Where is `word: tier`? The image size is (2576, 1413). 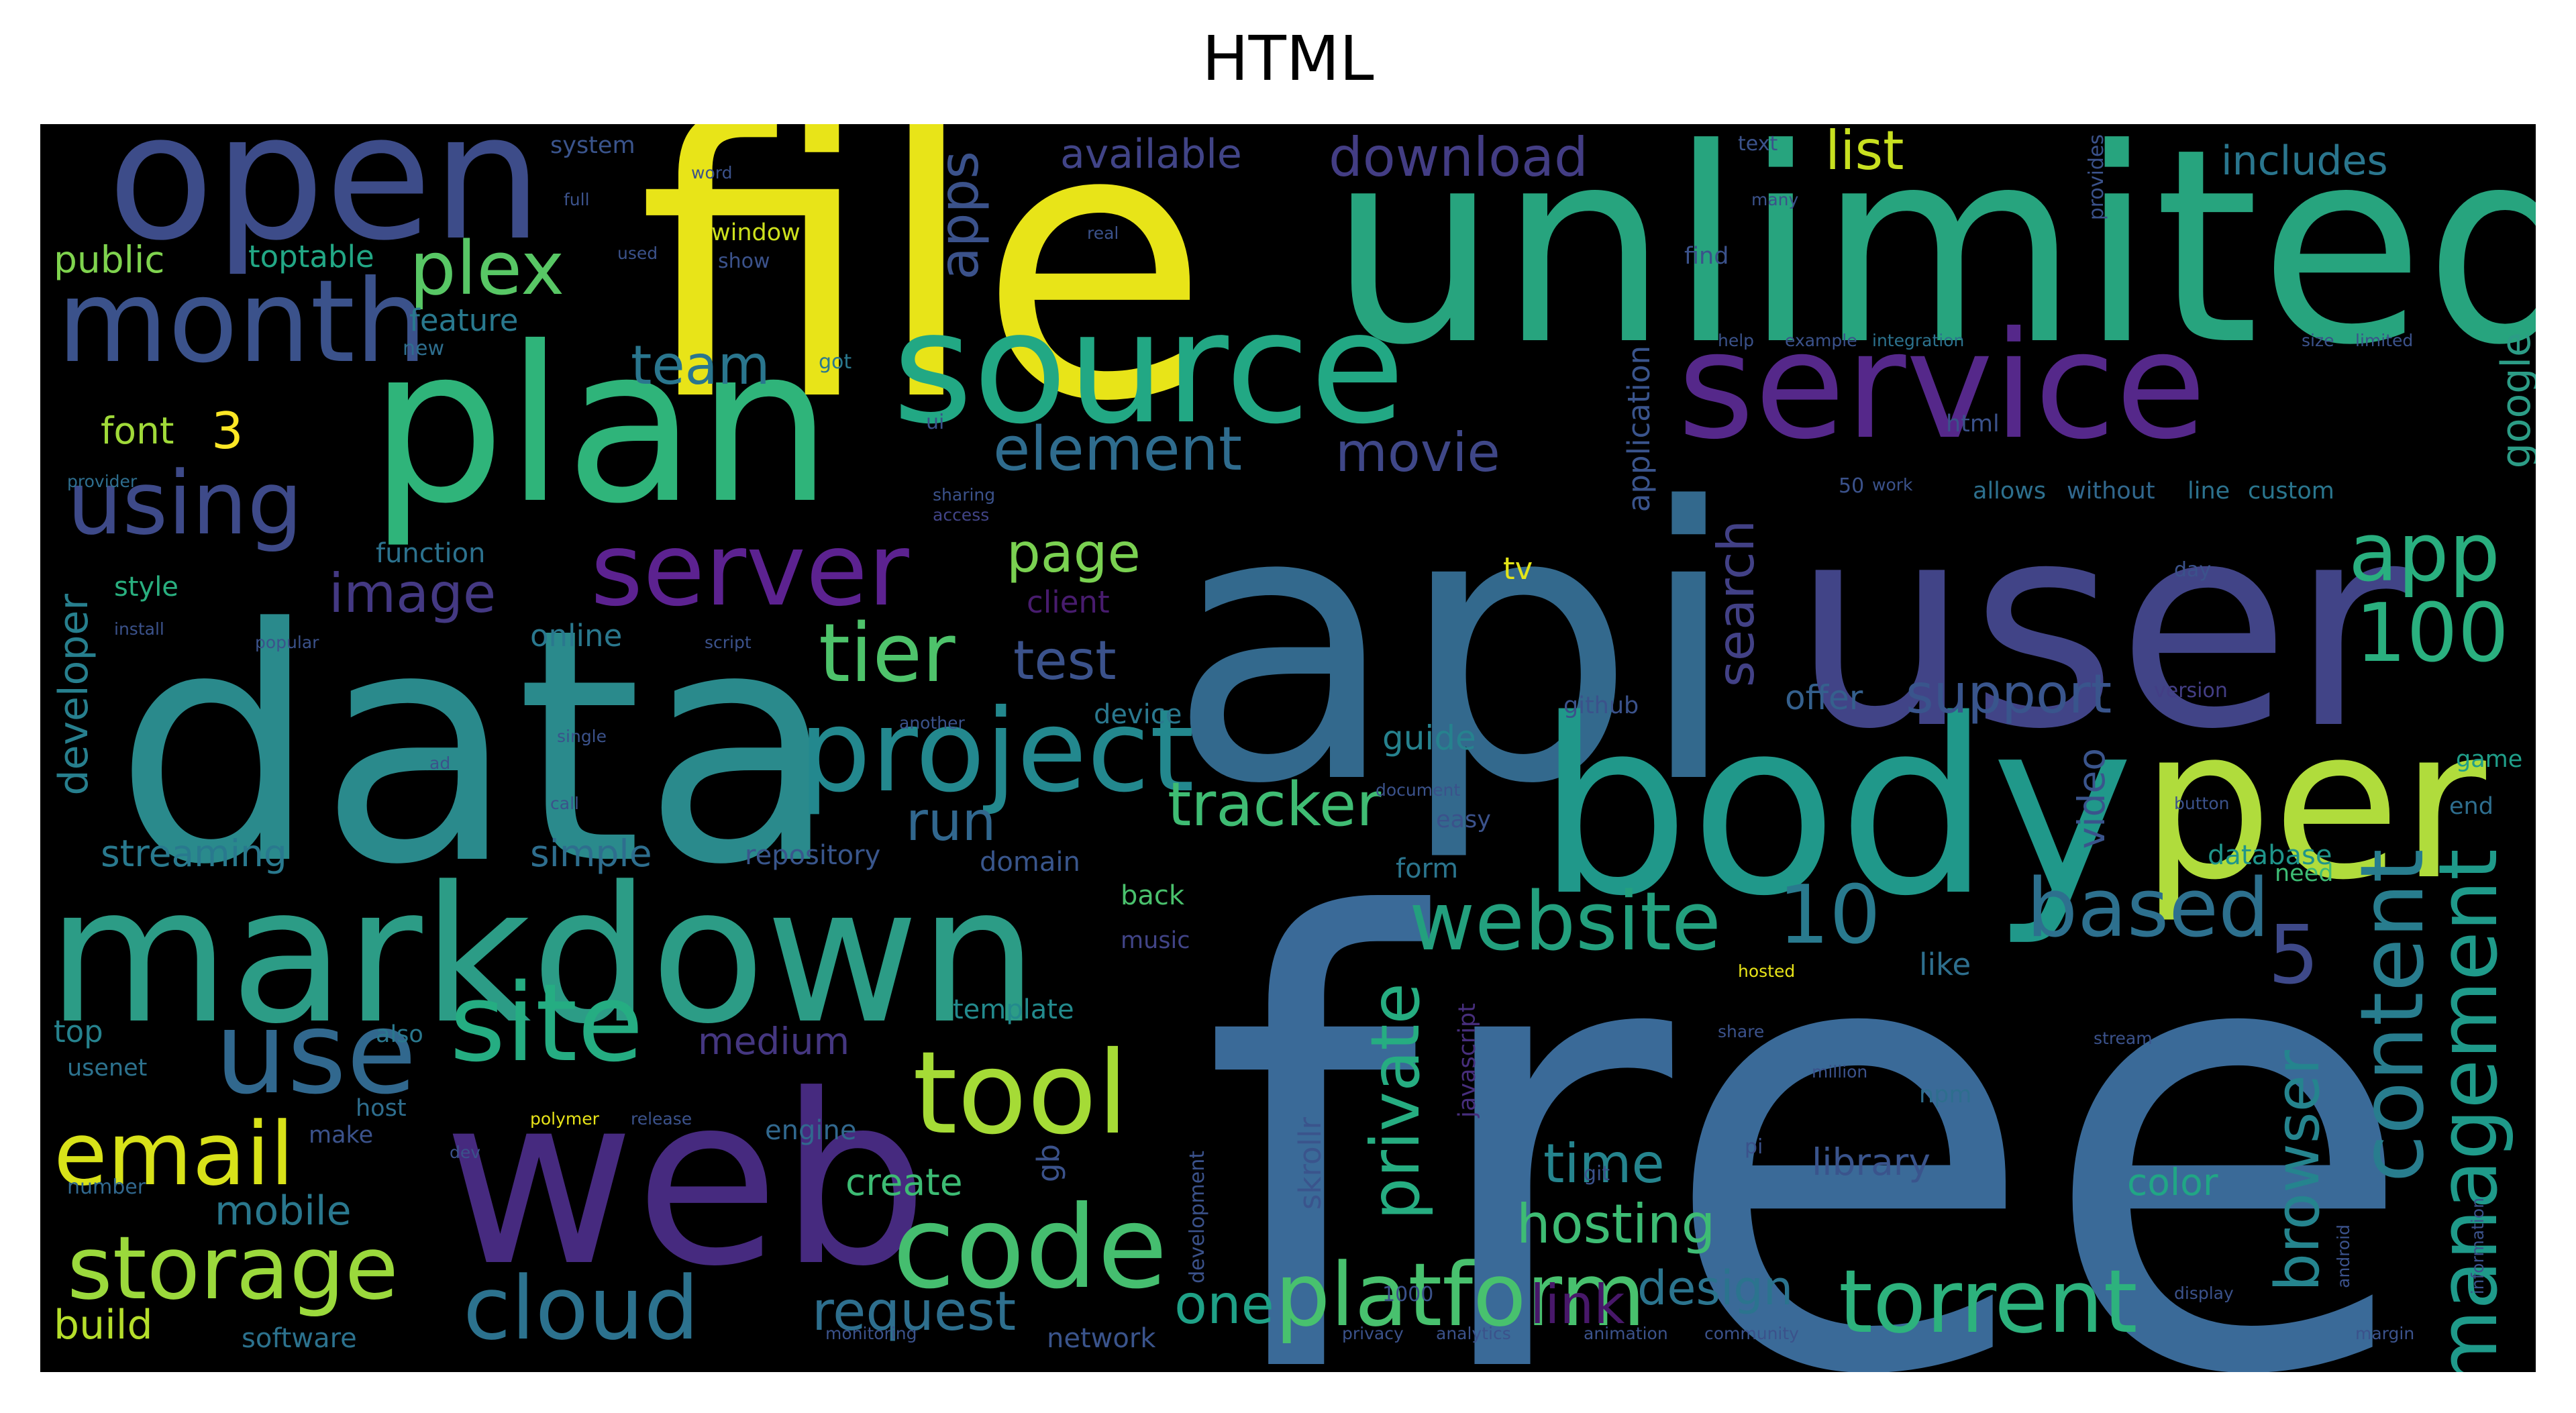 word: tier is located at coordinates (887, 653).